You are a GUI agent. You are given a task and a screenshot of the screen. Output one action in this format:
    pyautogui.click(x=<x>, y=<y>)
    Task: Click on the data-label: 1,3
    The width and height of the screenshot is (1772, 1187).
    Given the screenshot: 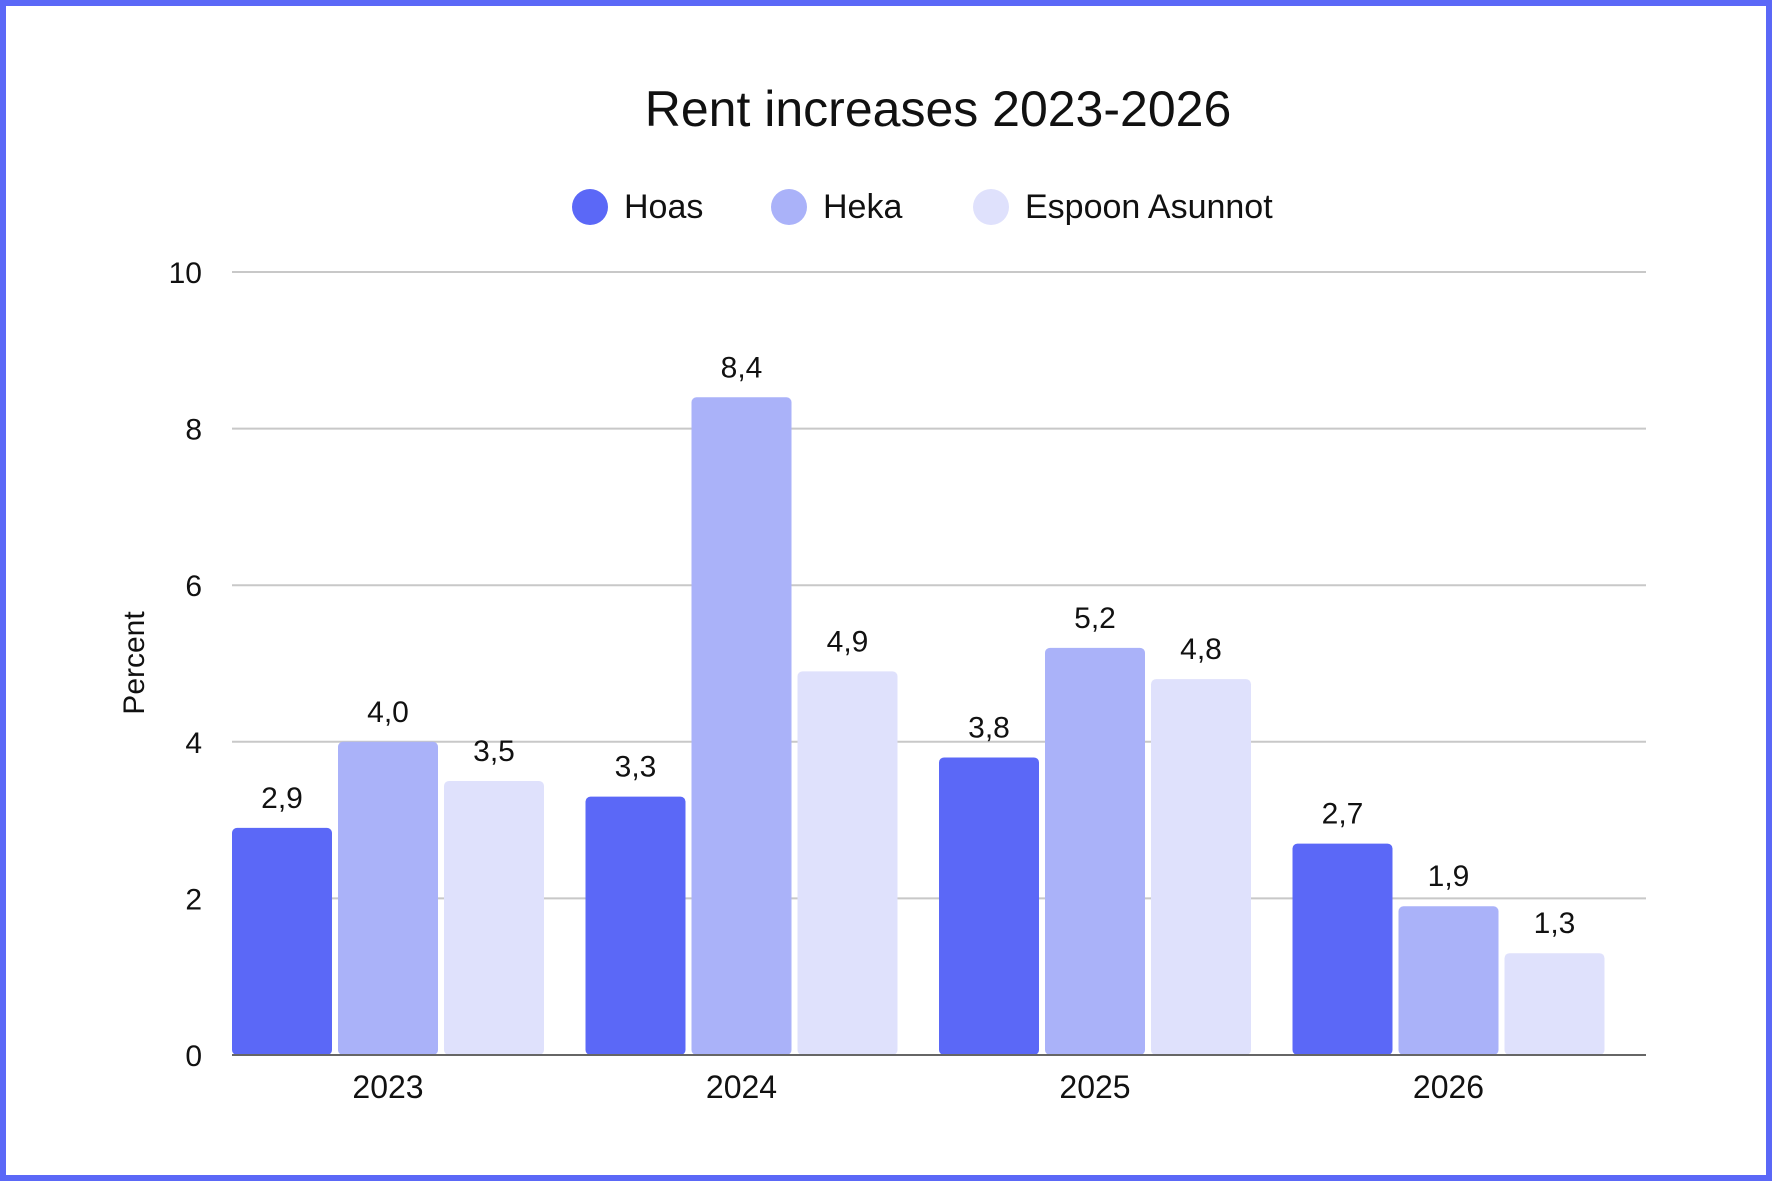 What is the action you would take?
    pyautogui.click(x=1555, y=923)
    